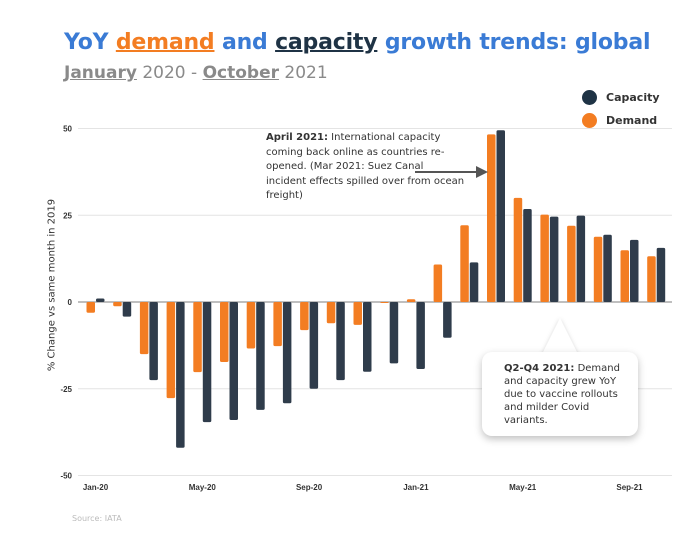  What do you see at coordinates (90, 42) in the screenshot?
I see `title-prefix: YoY` at bounding box center [90, 42].